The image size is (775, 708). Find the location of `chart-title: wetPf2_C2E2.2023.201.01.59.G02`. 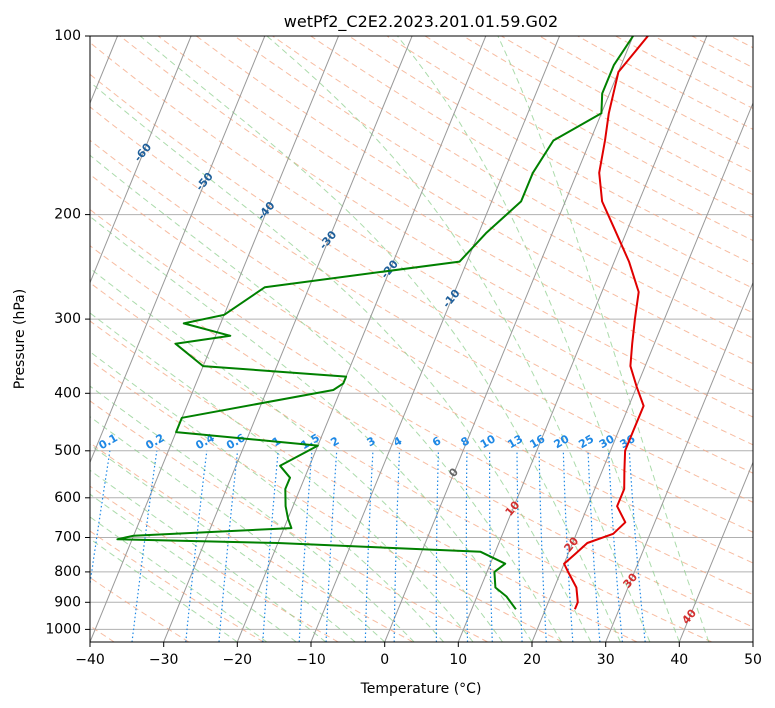

chart-title: wetPf2_C2E2.2023.201.01.59.G02 is located at coordinates (421, 22).